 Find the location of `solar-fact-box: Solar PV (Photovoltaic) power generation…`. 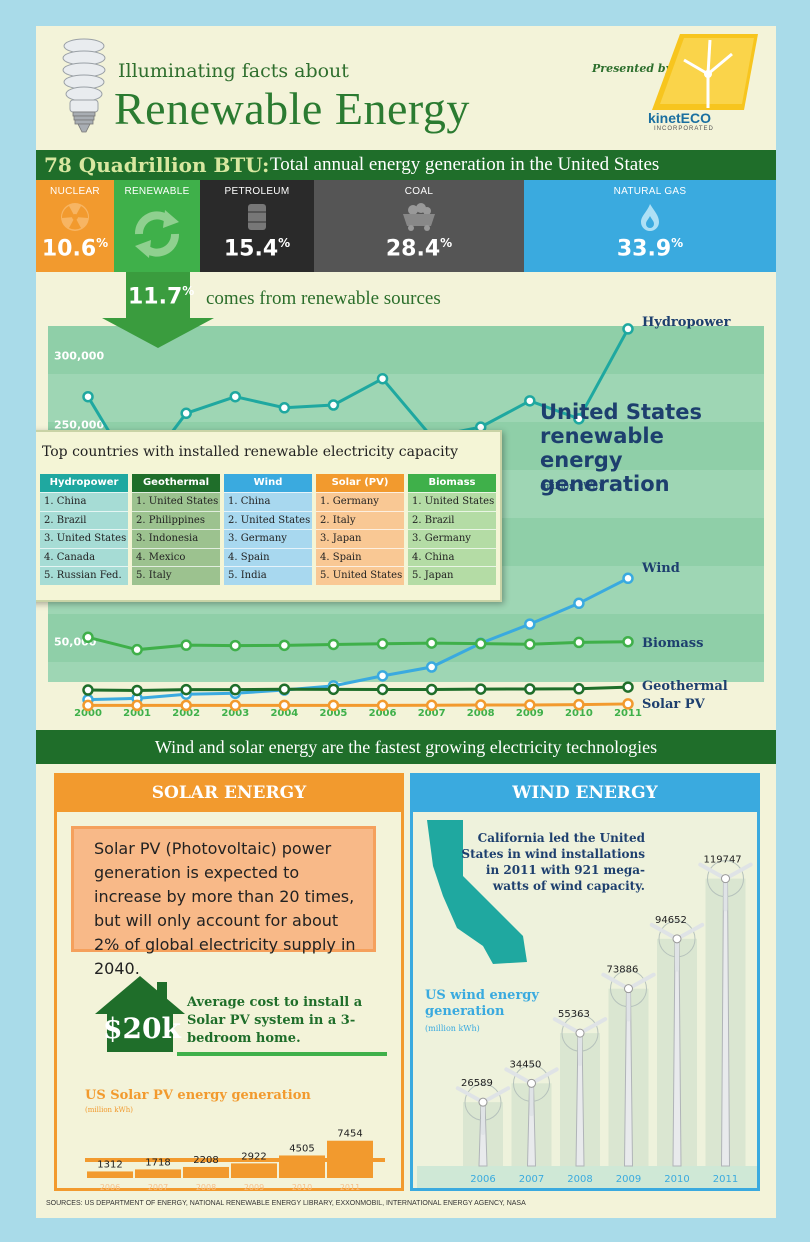

solar-fact-box: Solar PV (Photovoltaic) power generation… is located at coordinates (223, 902).